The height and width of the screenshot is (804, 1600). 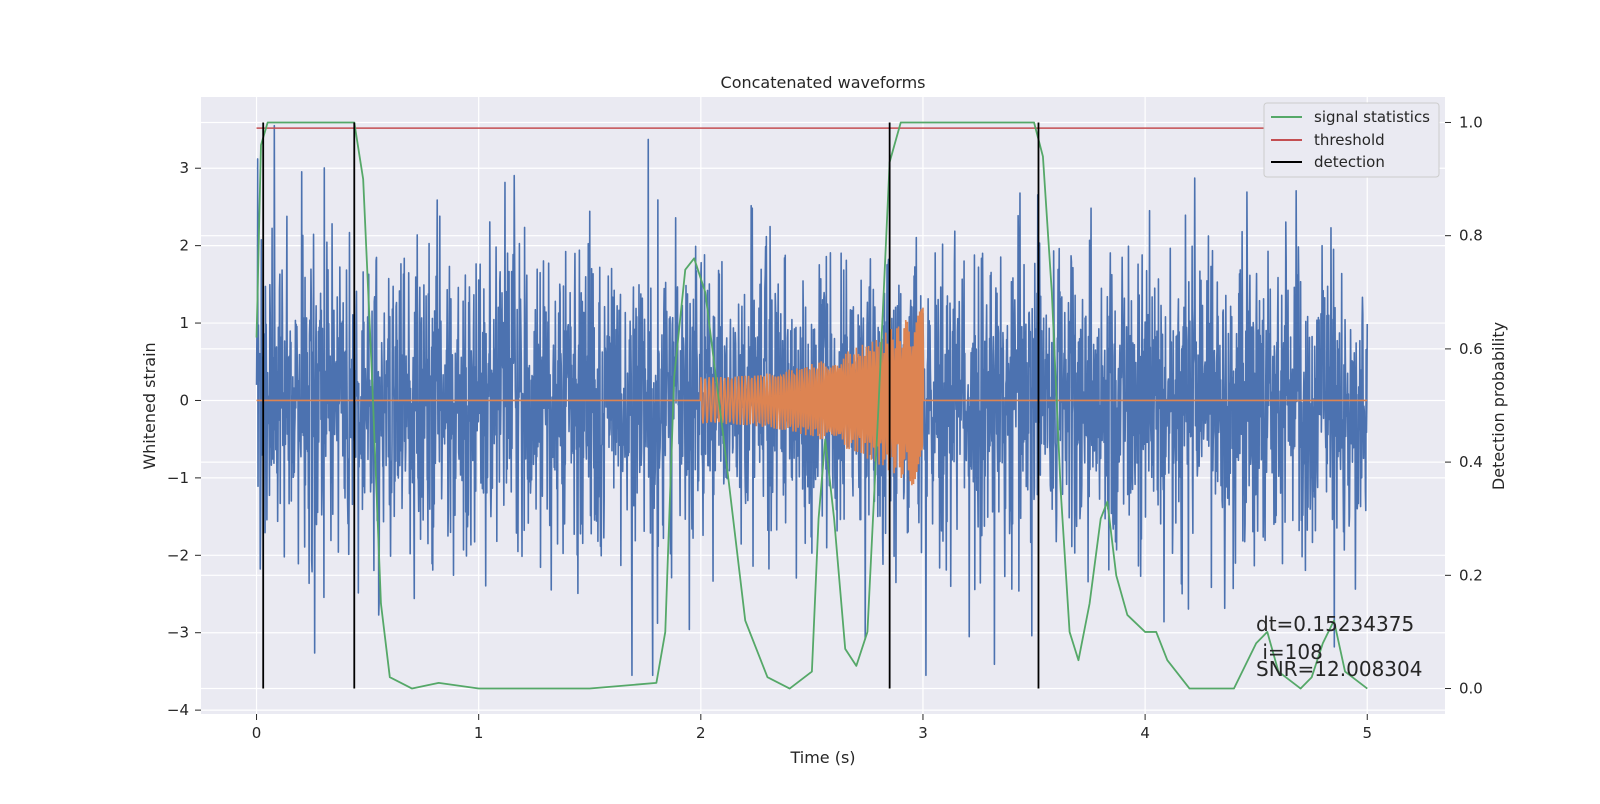 What do you see at coordinates (184, 246) in the screenshot?
I see `y-tick-label: 2` at bounding box center [184, 246].